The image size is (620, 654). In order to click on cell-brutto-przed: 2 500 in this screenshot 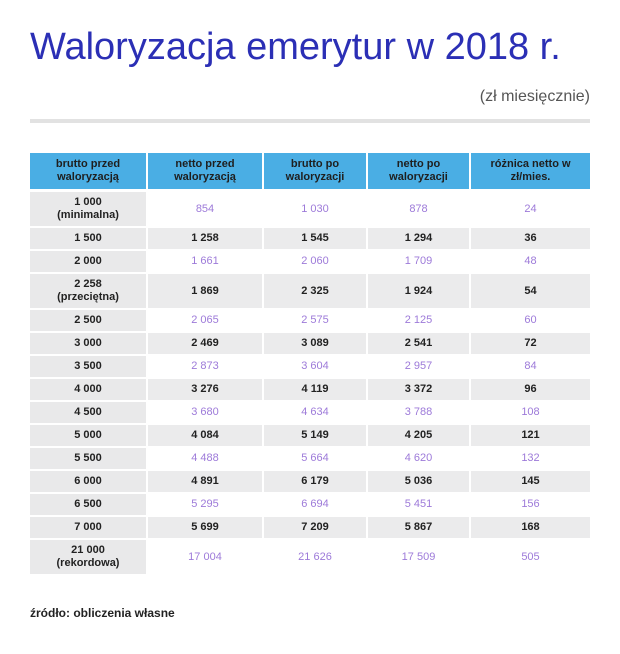, I will do `click(89, 321)`.